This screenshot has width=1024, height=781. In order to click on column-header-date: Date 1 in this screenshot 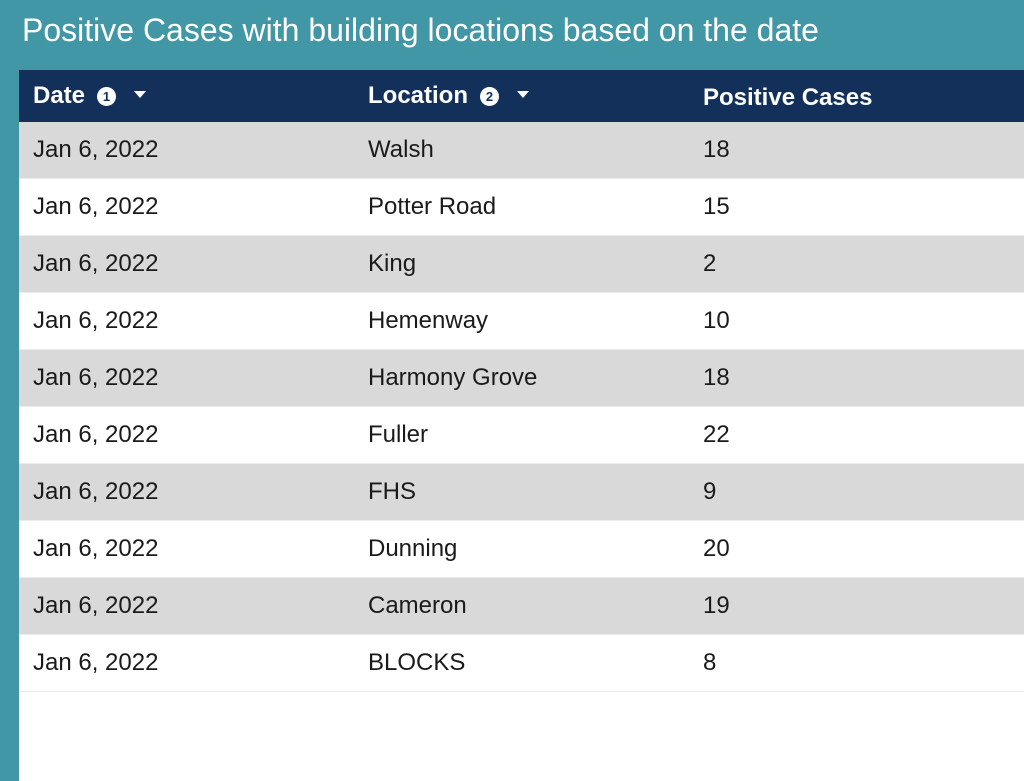, I will do `click(90, 96)`.